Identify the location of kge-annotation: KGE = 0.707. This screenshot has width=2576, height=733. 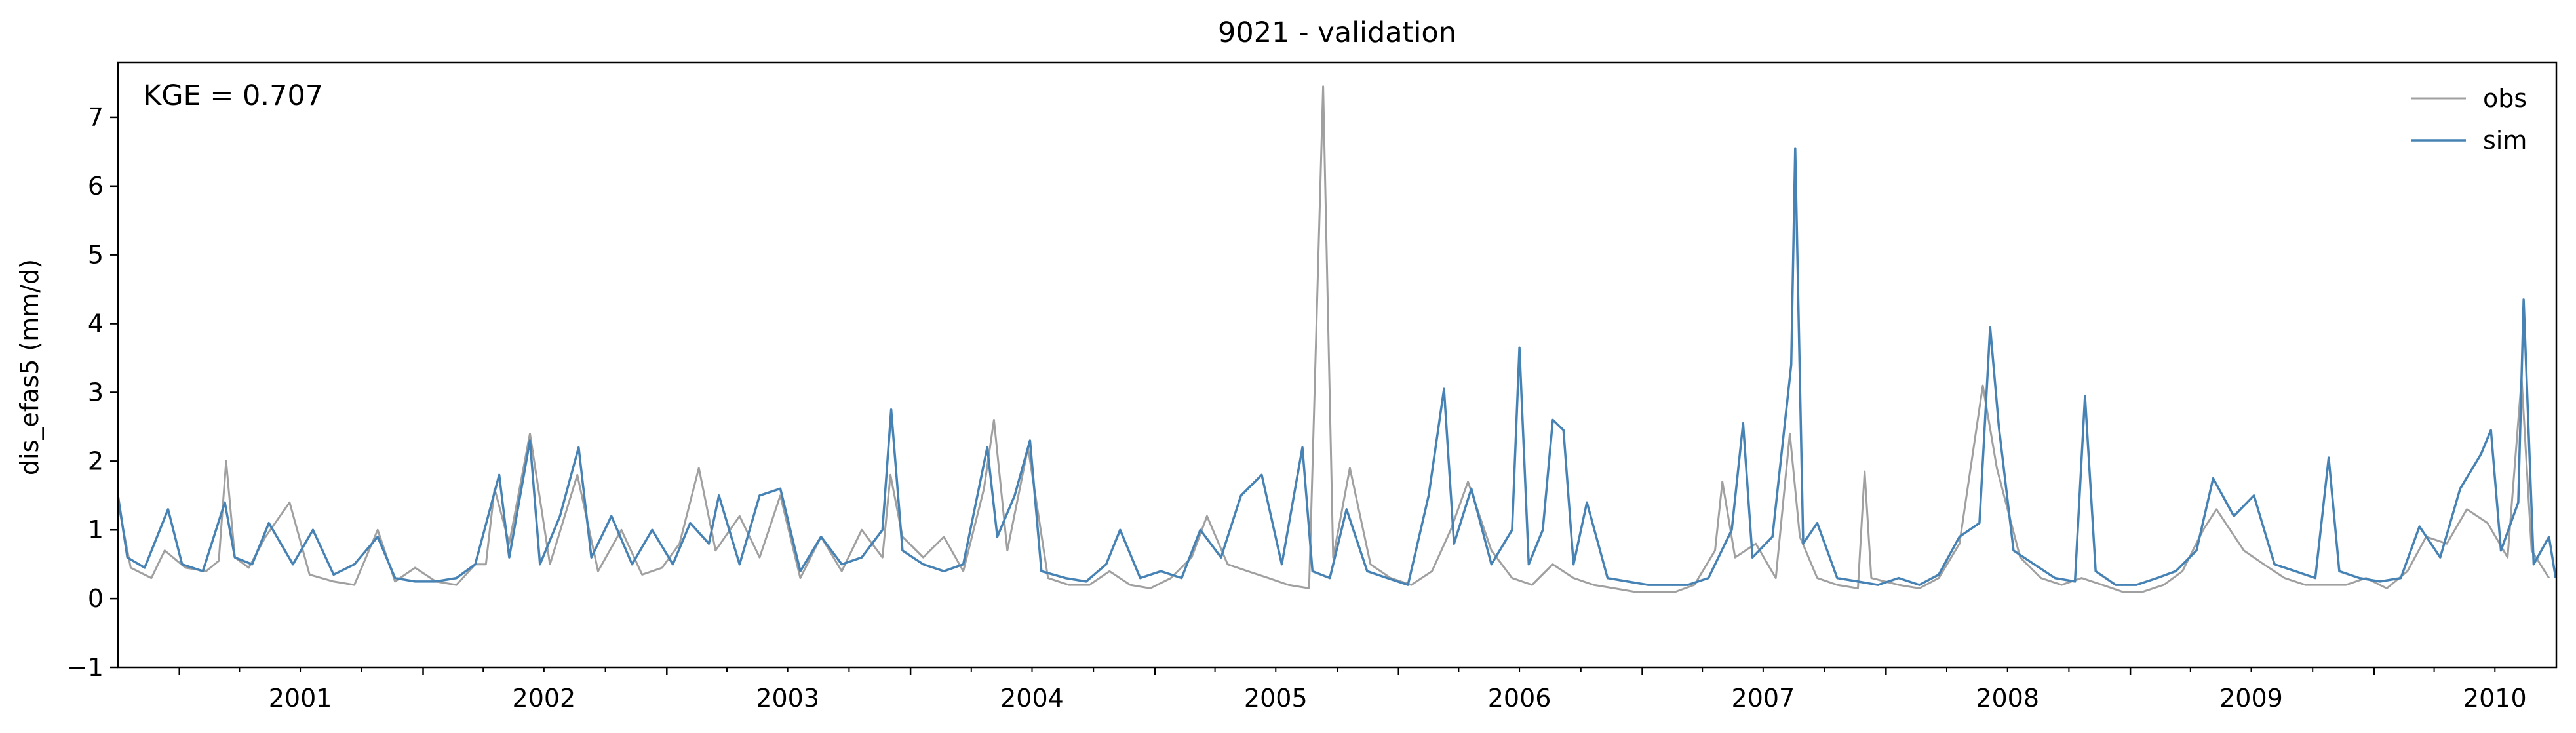
(233, 95).